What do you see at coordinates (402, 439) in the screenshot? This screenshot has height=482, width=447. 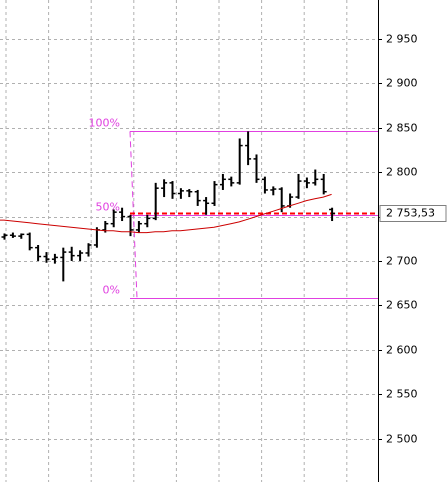 I see `y-tick-label: 2 500` at bounding box center [402, 439].